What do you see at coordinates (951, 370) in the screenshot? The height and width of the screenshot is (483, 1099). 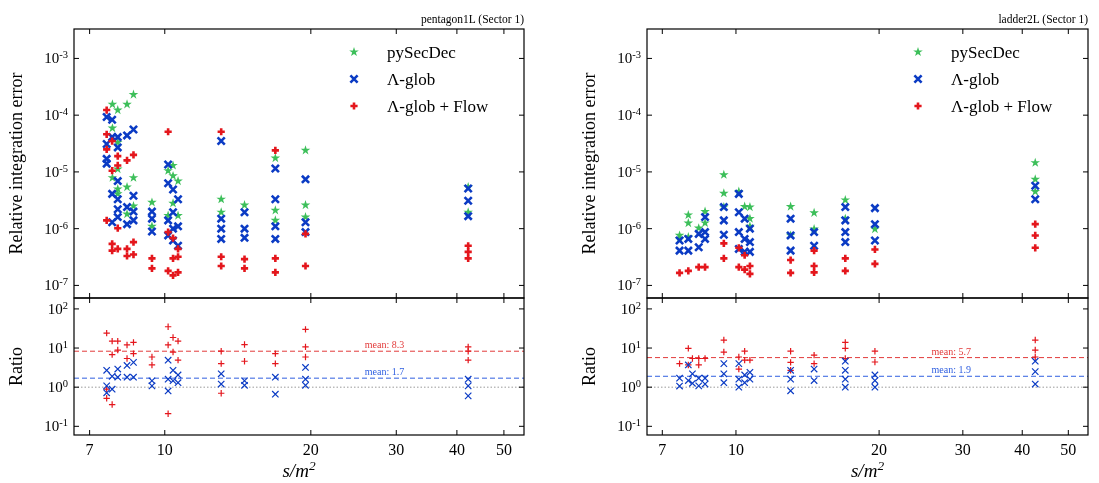 I see `ref-line-label: mean: 1.9` at bounding box center [951, 370].